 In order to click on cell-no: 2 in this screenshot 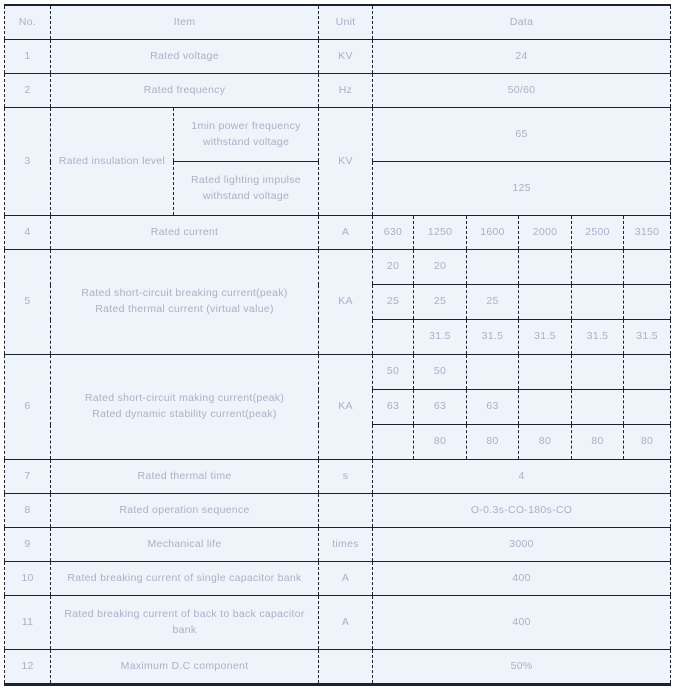, I will do `click(27, 90)`.